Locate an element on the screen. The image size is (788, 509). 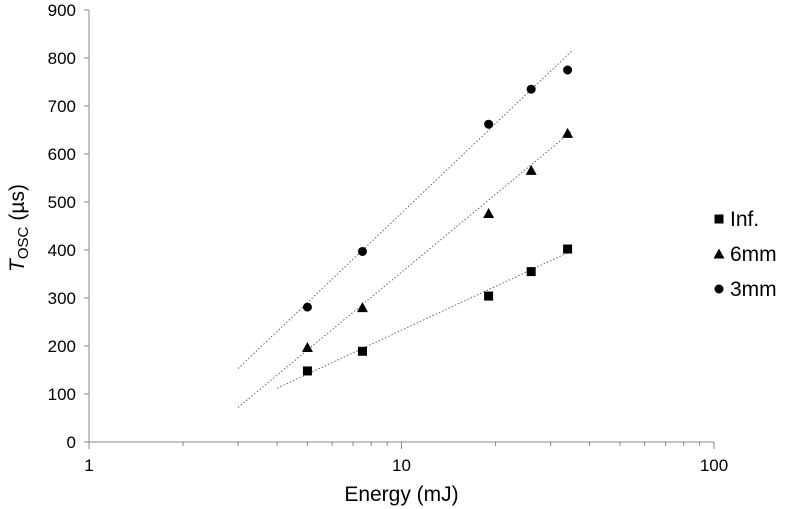
x-ticks: 1 10 100 is located at coordinates (406, 458).